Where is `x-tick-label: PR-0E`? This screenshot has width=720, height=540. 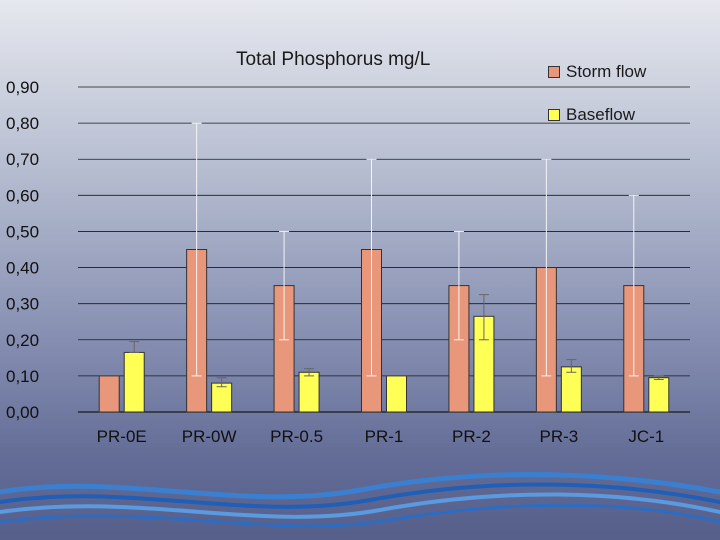
x-tick-label: PR-0E is located at coordinates (122, 436).